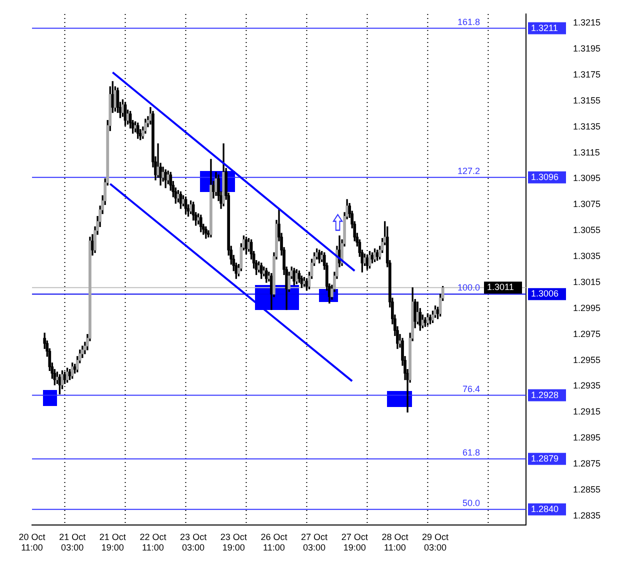 This screenshot has width=620, height=563. What do you see at coordinates (545, 509) in the screenshot?
I see `ref-line-label: 1.2840` at bounding box center [545, 509].